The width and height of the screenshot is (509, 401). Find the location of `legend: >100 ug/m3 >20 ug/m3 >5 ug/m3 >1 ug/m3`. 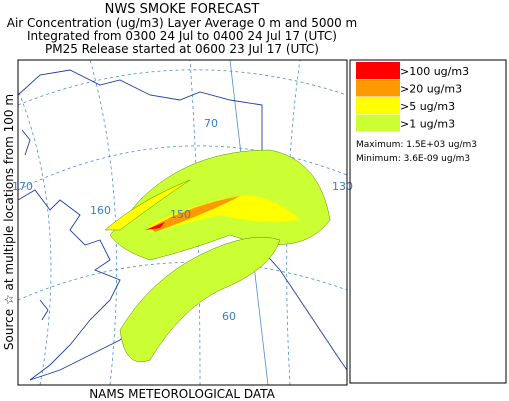

legend: >100 ug/m3 >20 ug/m3 >5 ug/m3 >1 ug/m3 is located at coordinates (412, 97).